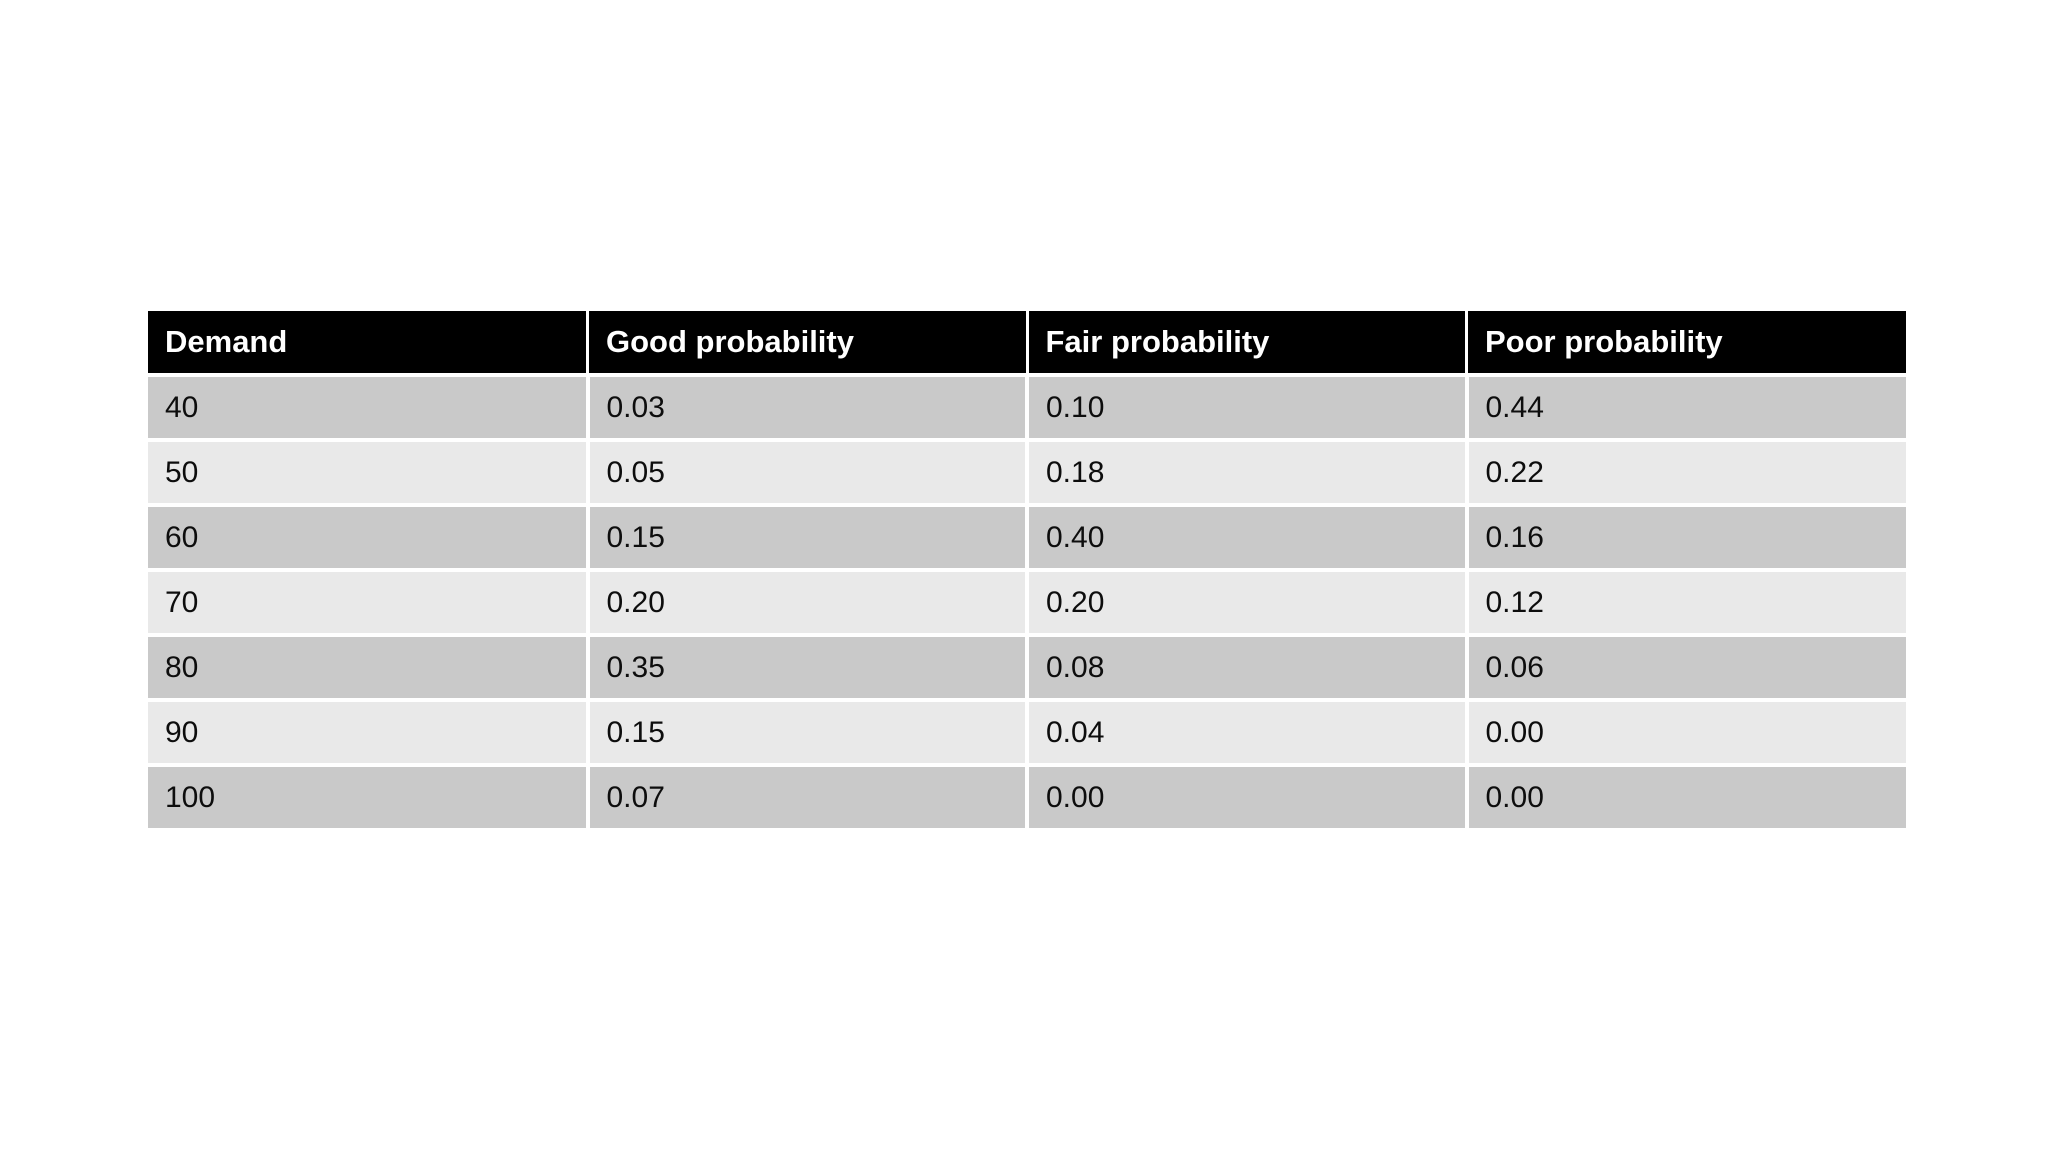  I want to click on table-cell: 0.03, so click(808, 406).